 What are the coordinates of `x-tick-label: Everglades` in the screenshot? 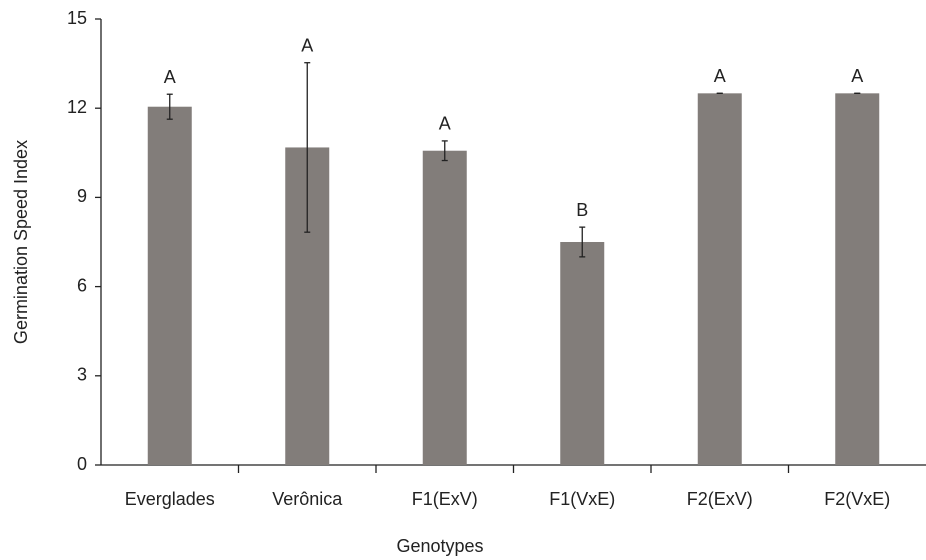 It's located at (170, 499).